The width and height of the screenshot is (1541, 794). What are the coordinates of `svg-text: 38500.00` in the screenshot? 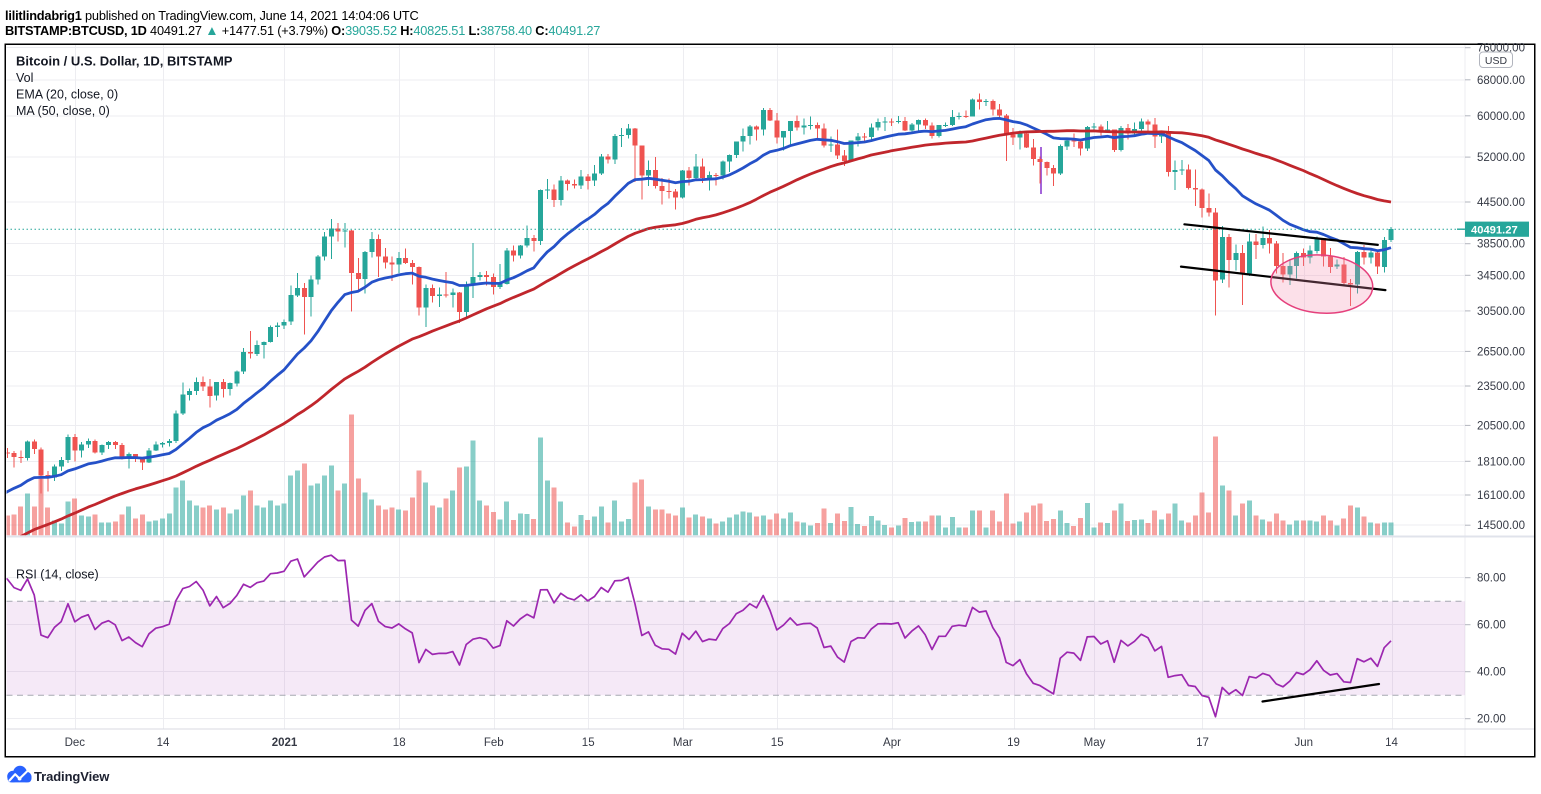 It's located at (1501, 245).